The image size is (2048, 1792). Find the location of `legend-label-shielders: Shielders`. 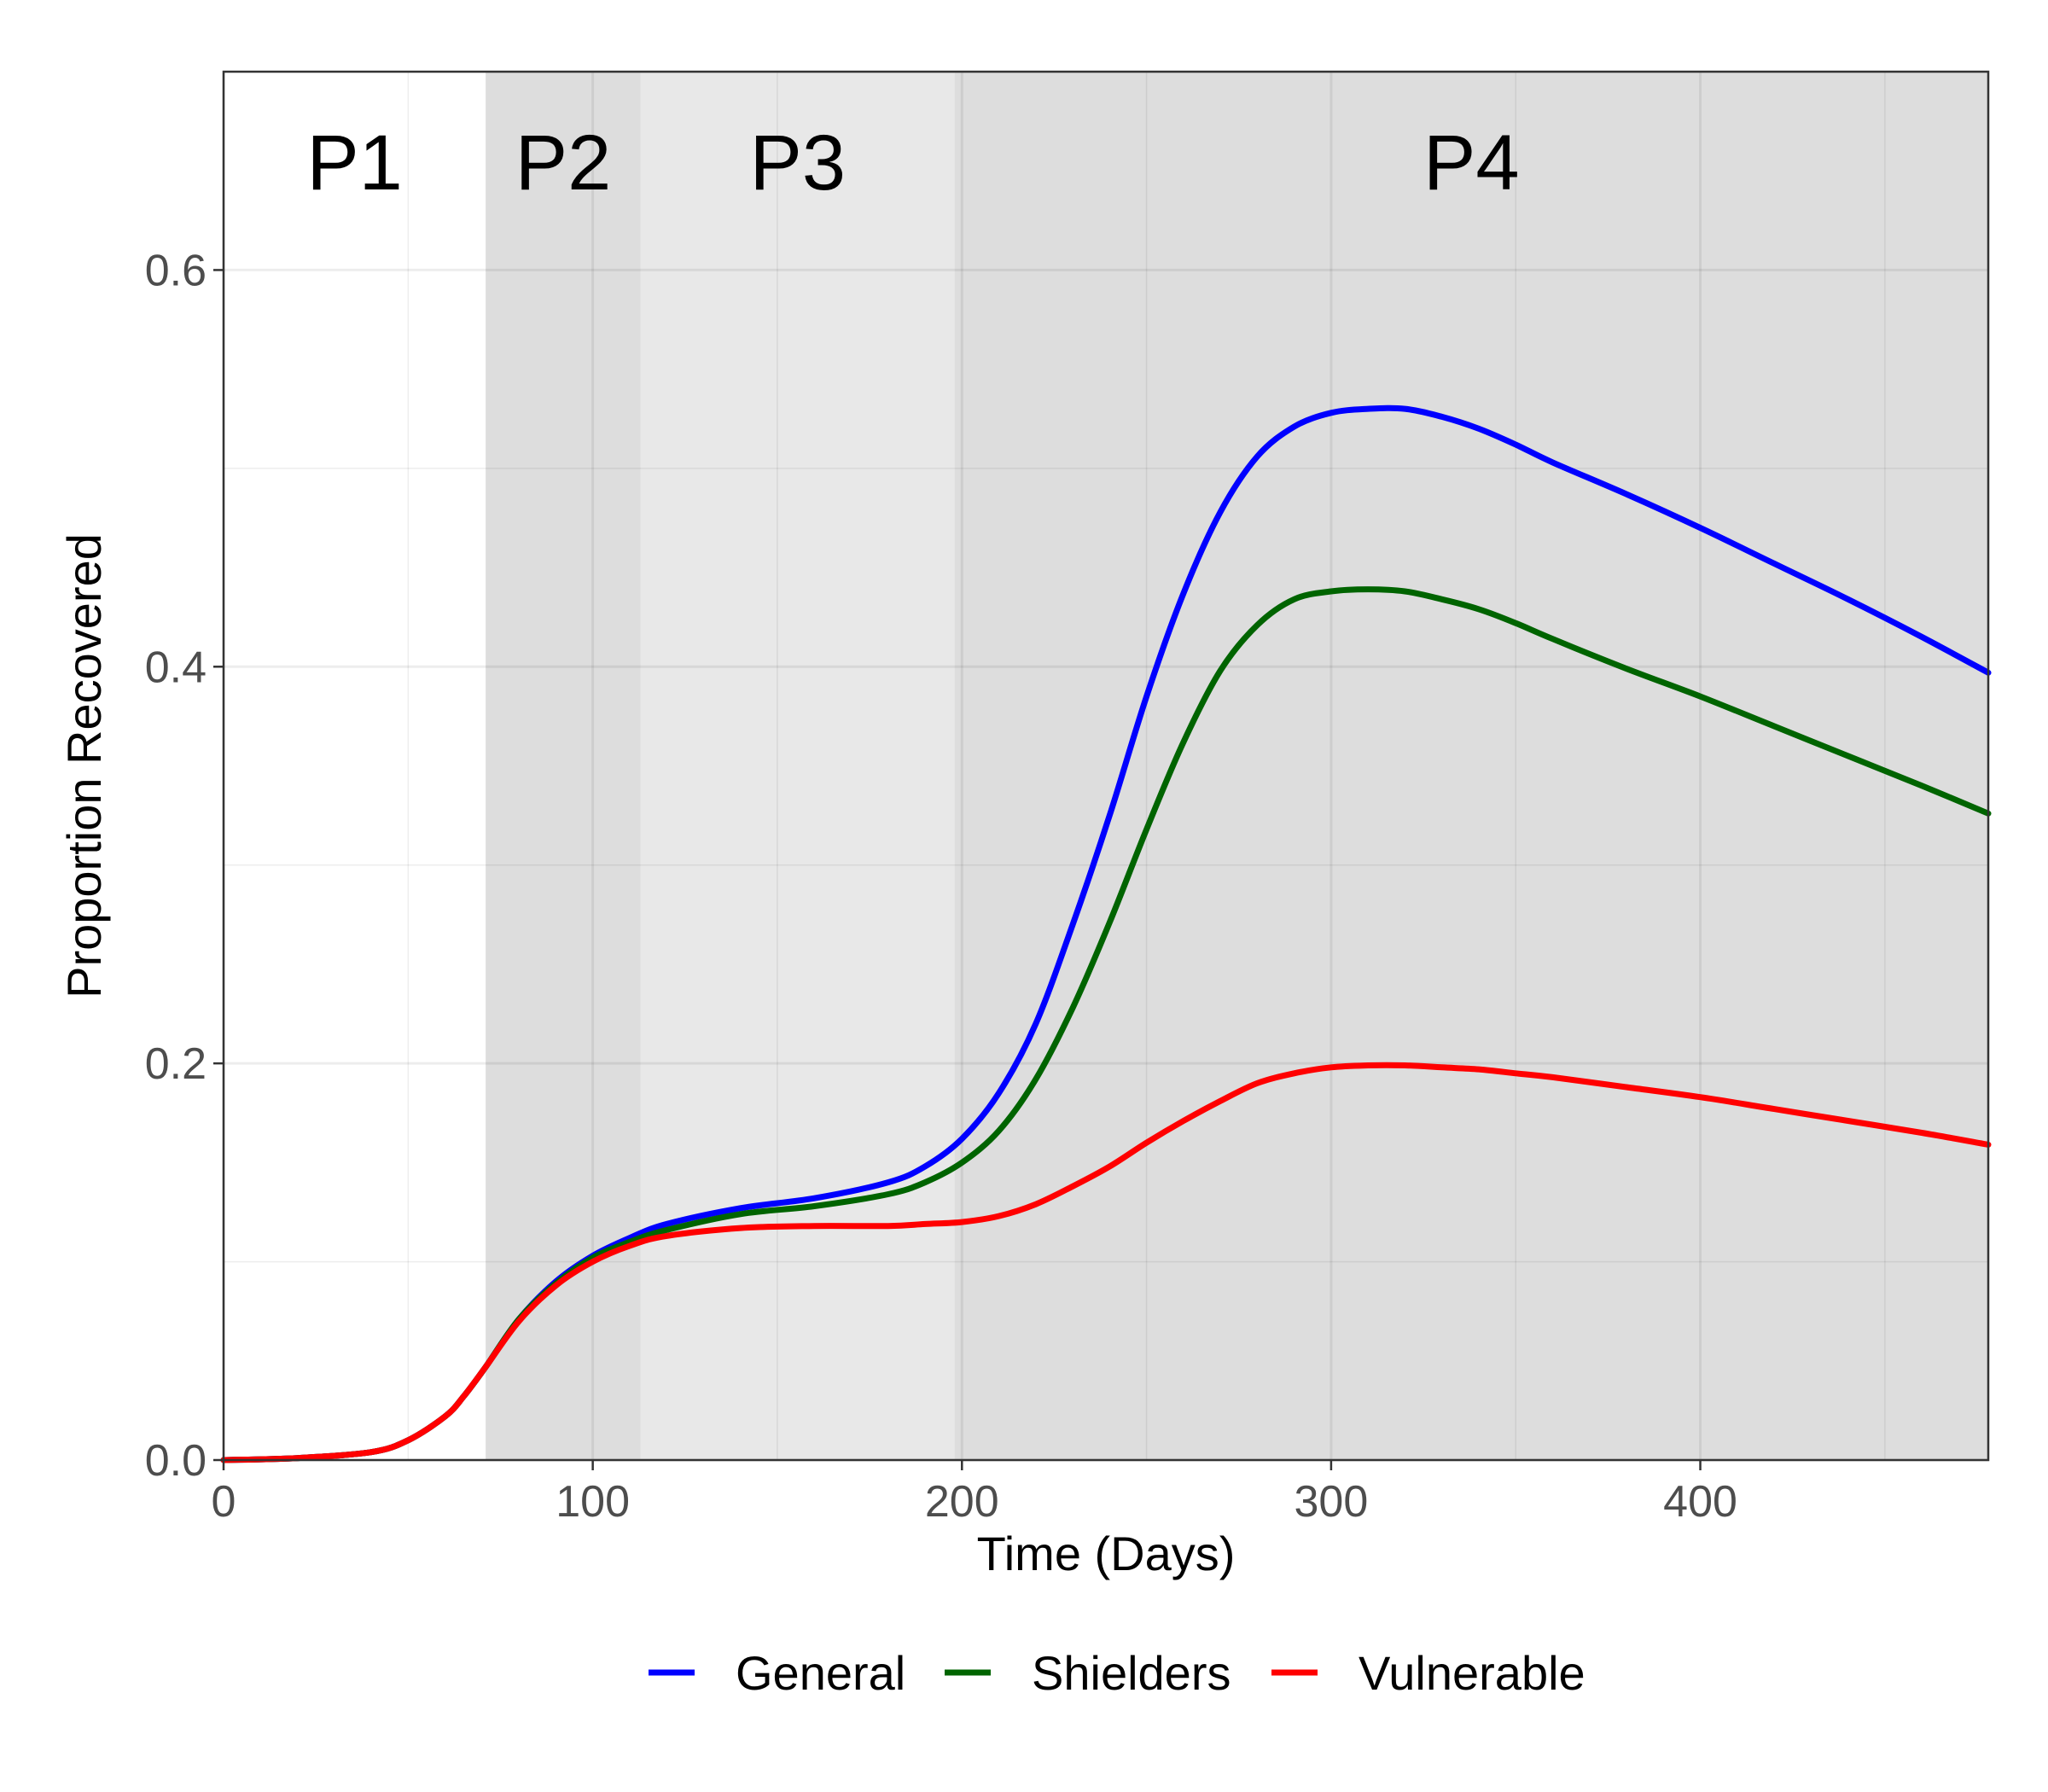

legend-label-shielders: Shielders is located at coordinates (1131, 1673).